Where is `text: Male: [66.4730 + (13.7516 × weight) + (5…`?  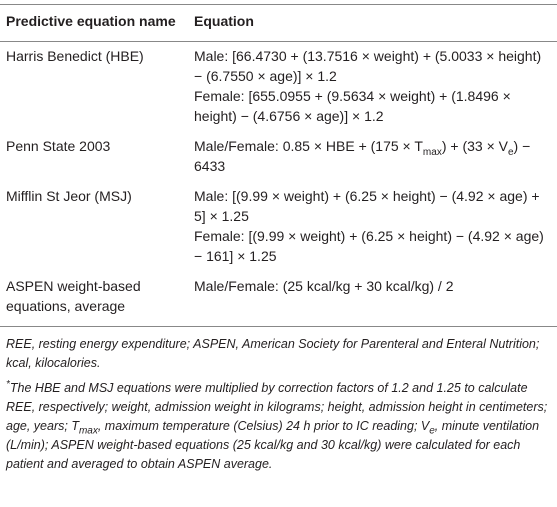 text: Male: [66.4730 + (13.7516 × weight) + (5… is located at coordinates (368, 66).